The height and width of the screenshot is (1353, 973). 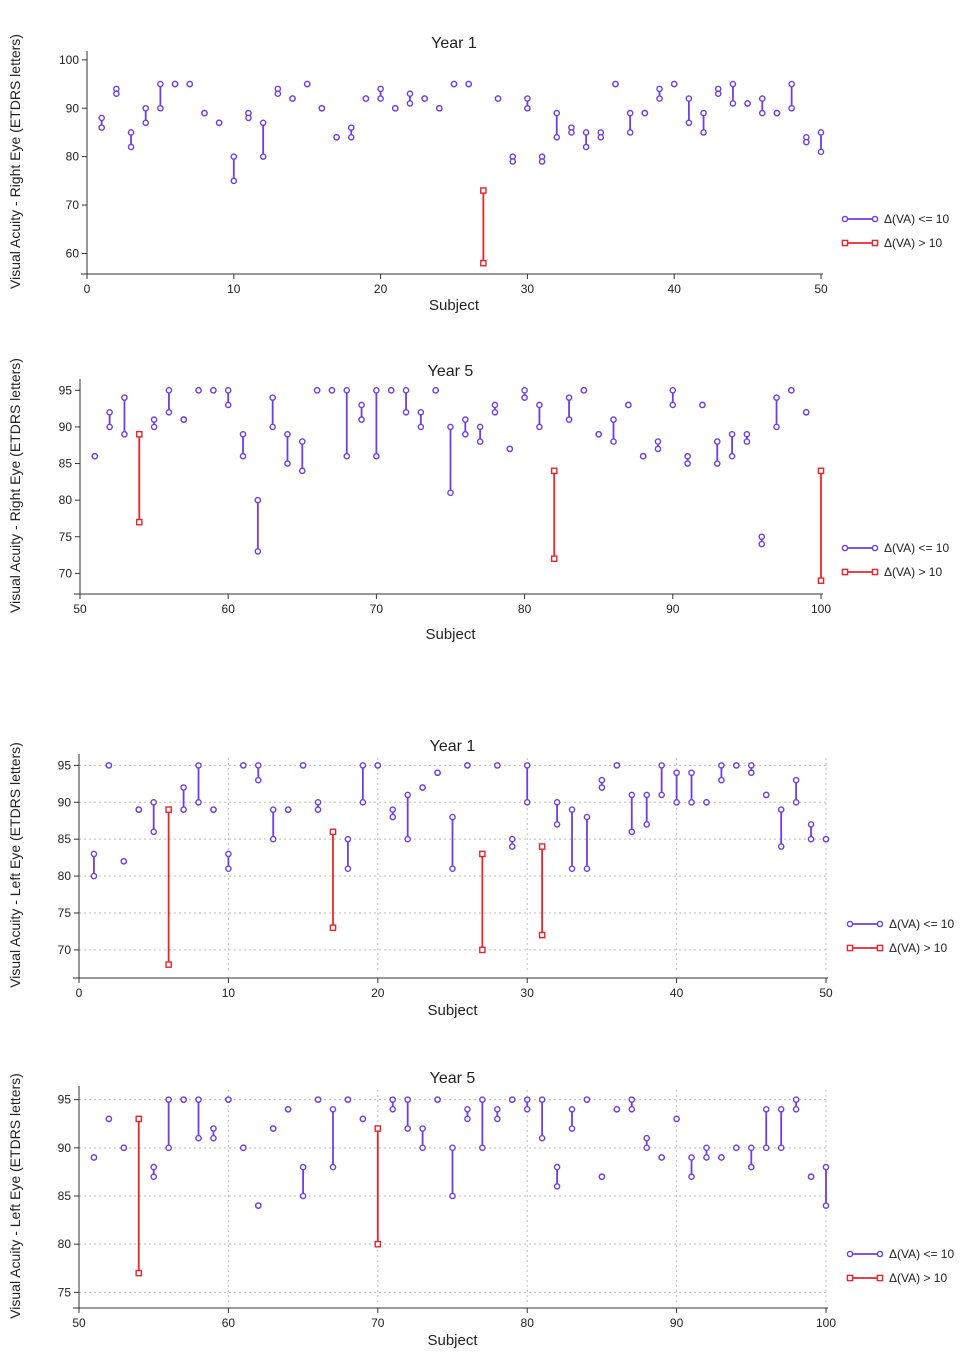 I want to click on subject-21-mark, so click(x=393, y=813).